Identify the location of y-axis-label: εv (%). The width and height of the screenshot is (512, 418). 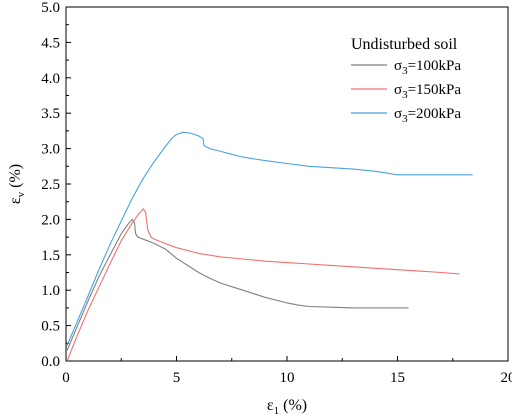
(17, 184).